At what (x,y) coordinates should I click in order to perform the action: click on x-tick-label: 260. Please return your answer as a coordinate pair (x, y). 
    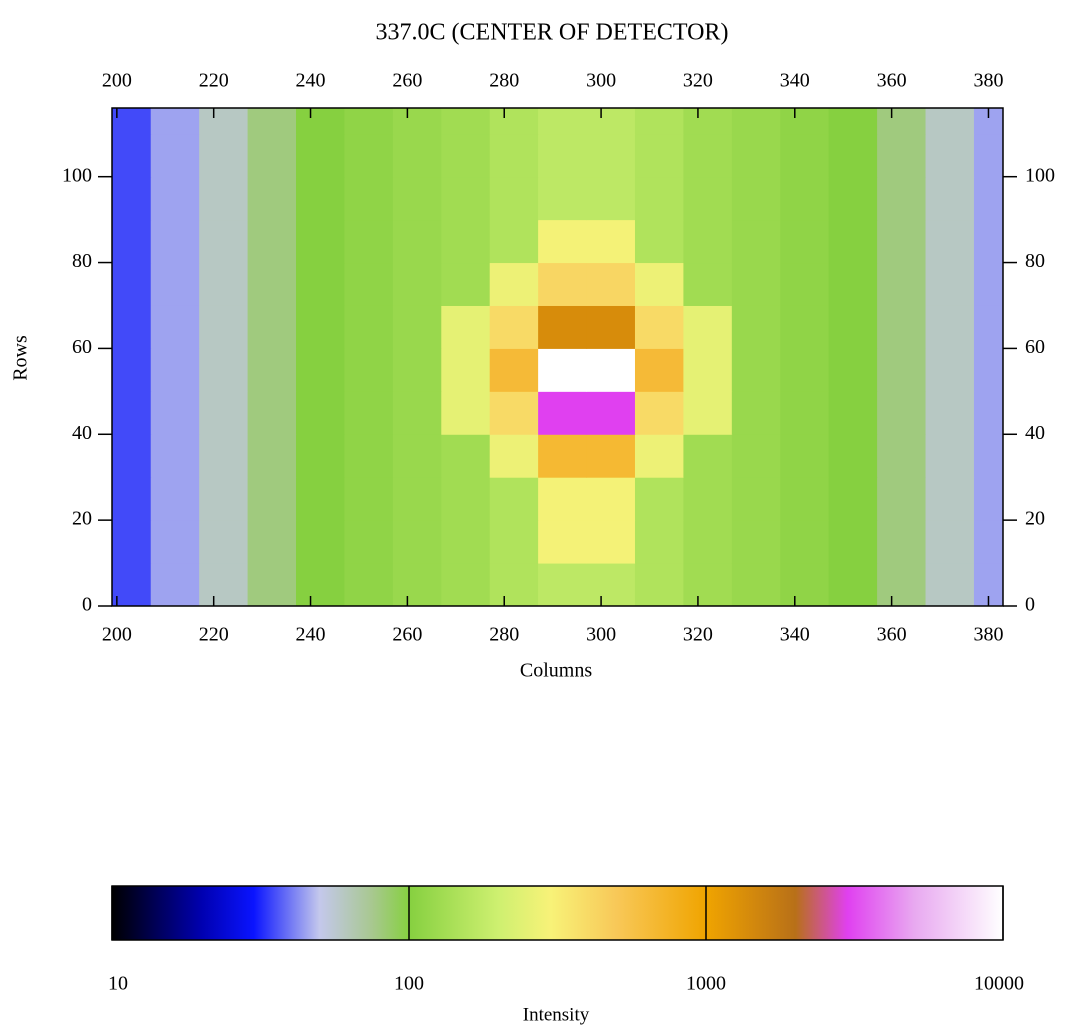
    Looking at the image, I should click on (407, 635).